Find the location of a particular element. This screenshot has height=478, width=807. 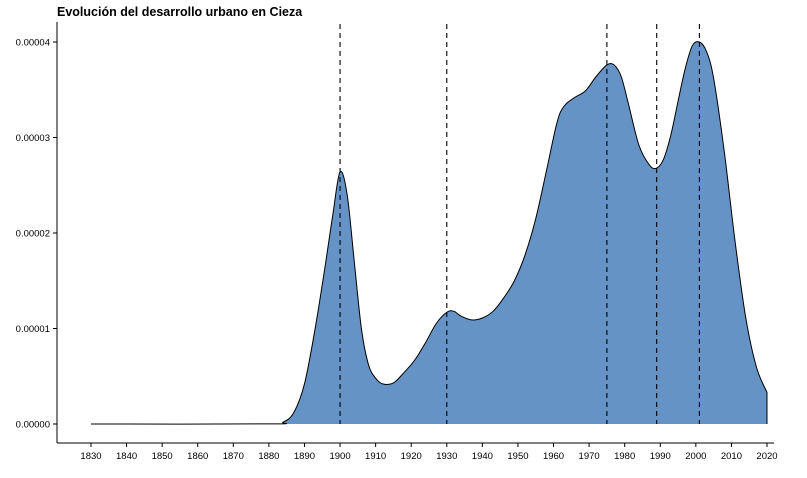

x-tick-label: 1970 is located at coordinates (589, 456).